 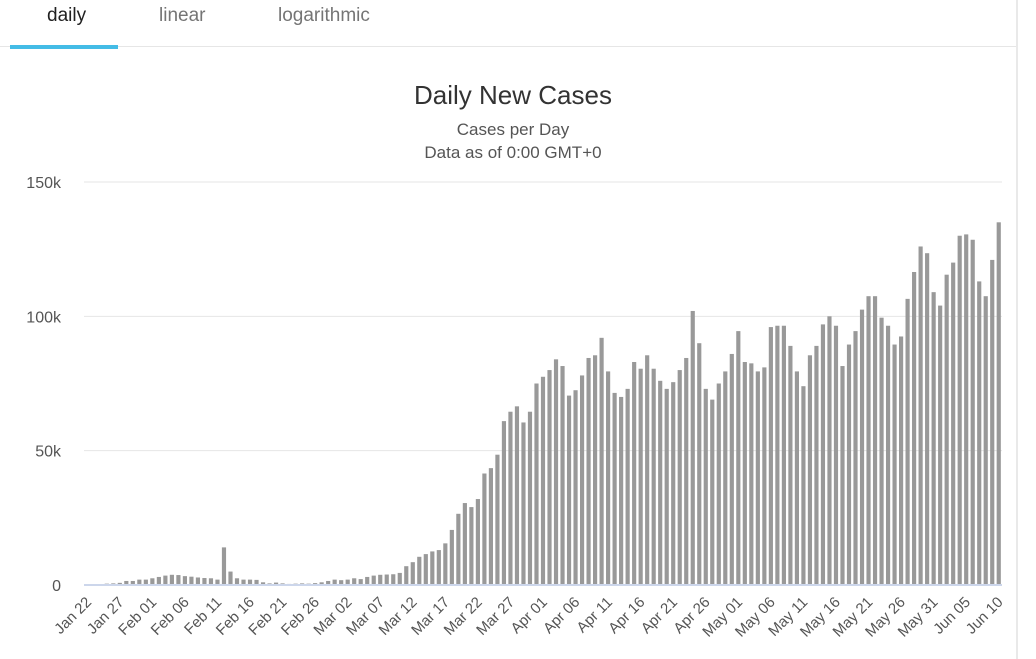 What do you see at coordinates (513, 129) in the screenshot?
I see `chart-subtitle: Cases per Day` at bounding box center [513, 129].